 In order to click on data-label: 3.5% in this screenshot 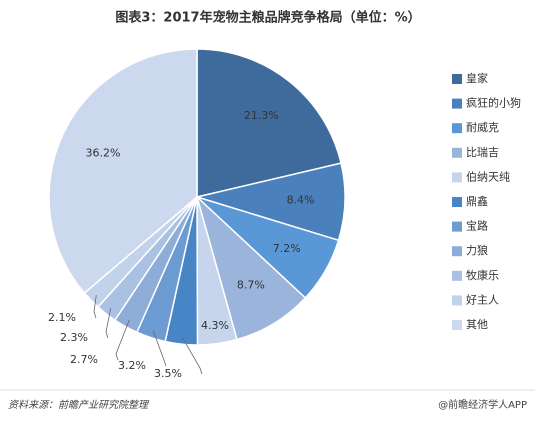, I will do `click(168, 373)`.